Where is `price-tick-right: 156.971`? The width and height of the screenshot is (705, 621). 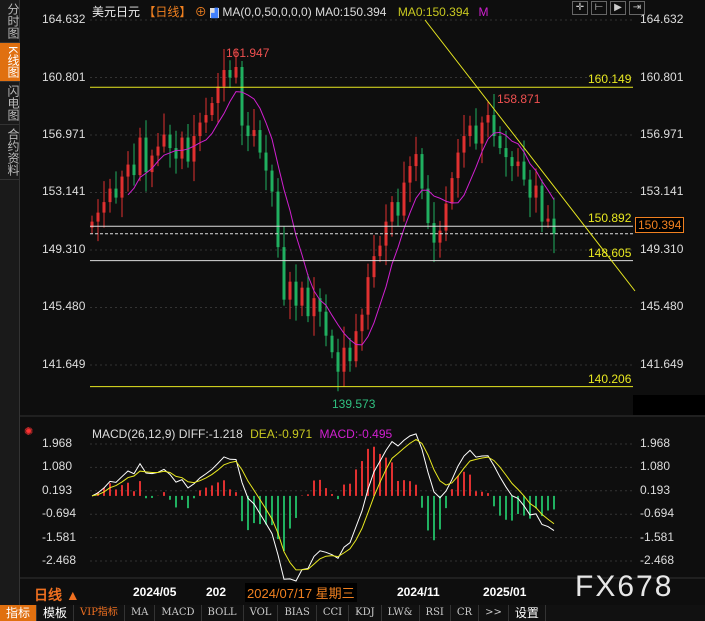 price-tick-right: 156.971 is located at coordinates (662, 133).